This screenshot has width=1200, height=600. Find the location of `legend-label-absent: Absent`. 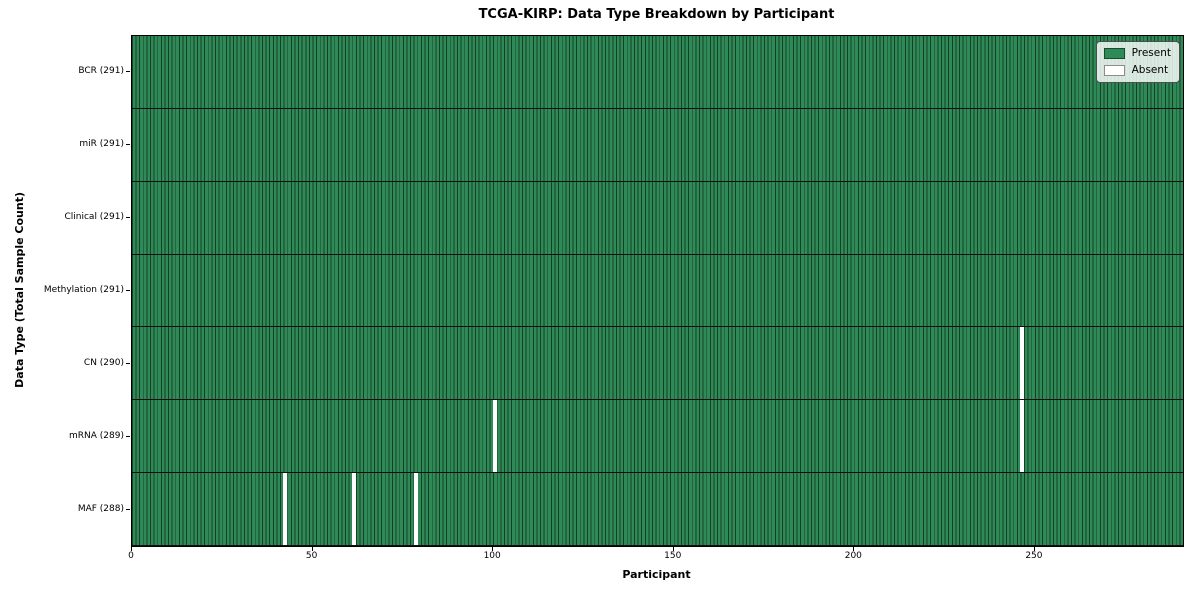

legend-label-absent: Absent is located at coordinates (1150, 70).